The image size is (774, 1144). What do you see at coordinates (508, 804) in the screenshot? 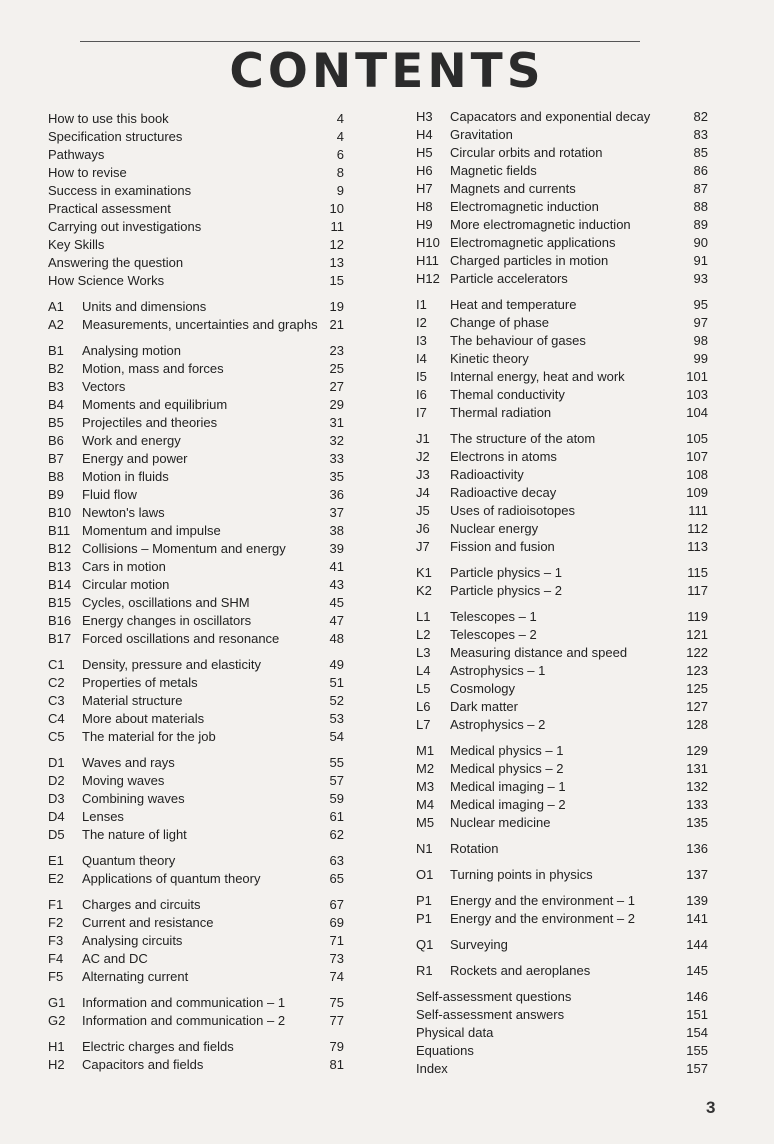
I see `entry-title: Medical imaging – 2` at bounding box center [508, 804].